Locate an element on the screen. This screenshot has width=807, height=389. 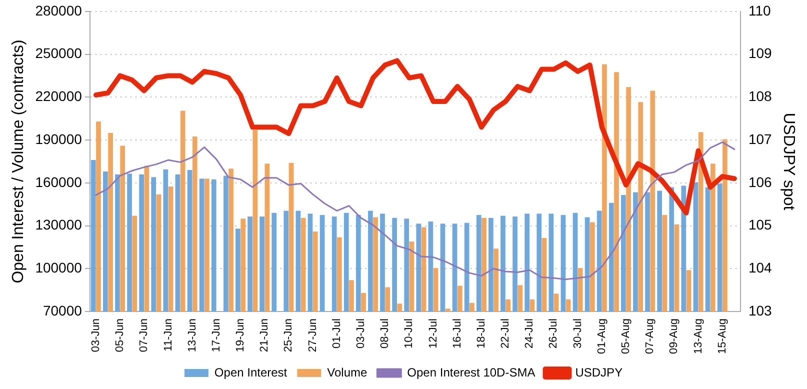
y2-tick-label: 107 is located at coordinates (760, 138).